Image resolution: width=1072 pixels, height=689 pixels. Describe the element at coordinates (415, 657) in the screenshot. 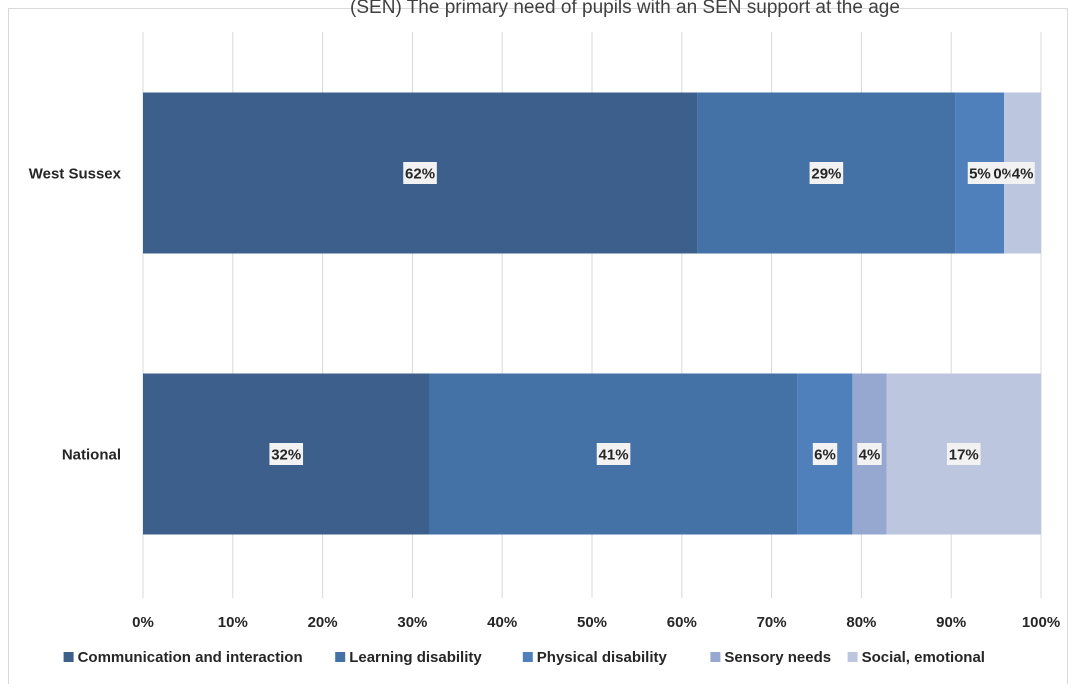

I see `legend-label: Learning disability` at that location.